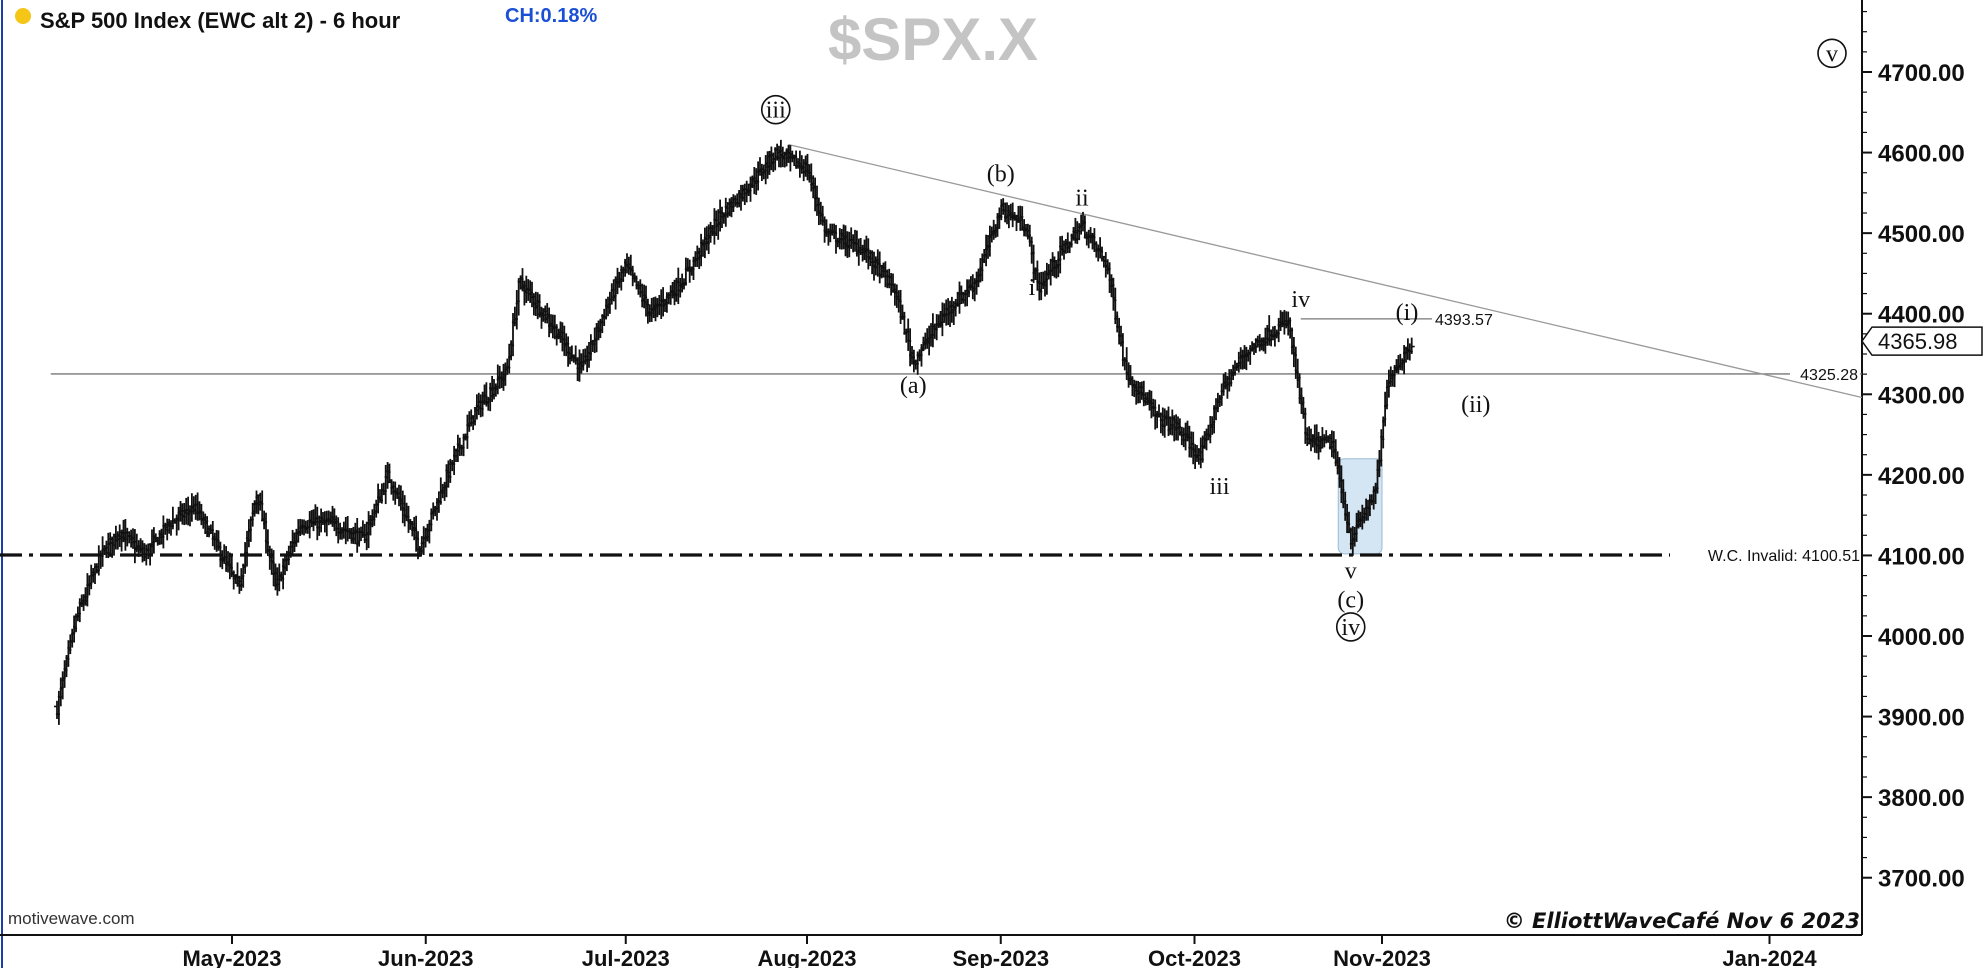 The height and width of the screenshot is (968, 1984). What do you see at coordinates (1682, 921) in the screenshot?
I see `copyright-label: © ElliottWaveCafé Nov 6 2023` at bounding box center [1682, 921].